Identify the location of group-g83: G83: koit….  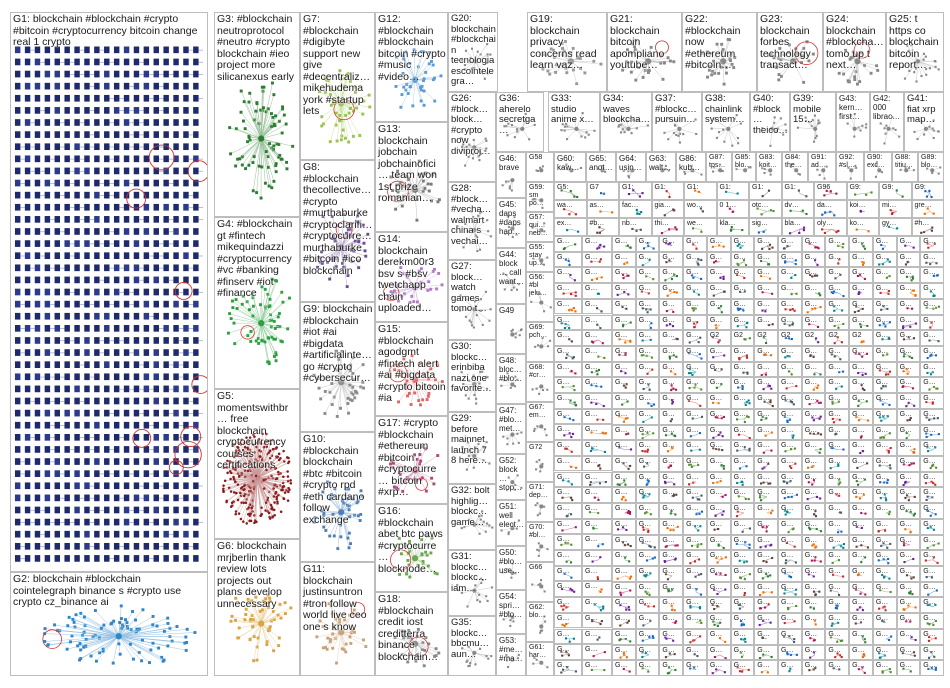
(769, 167).